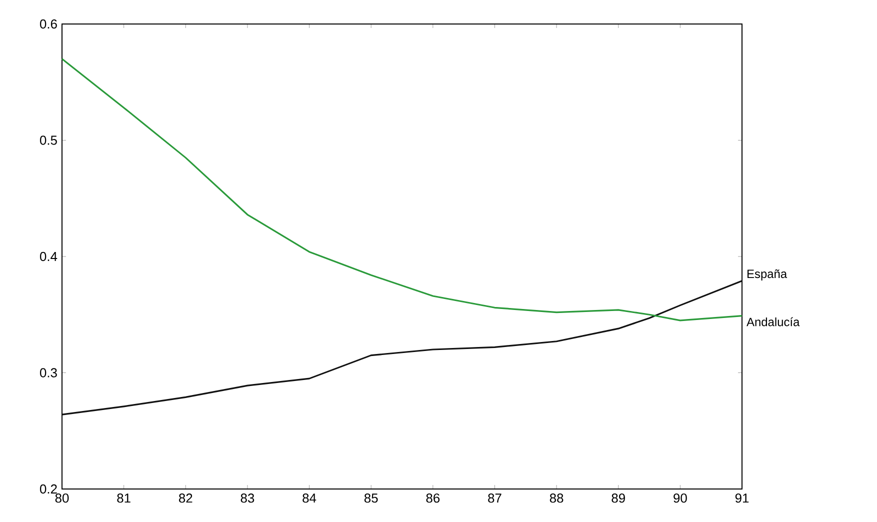  What do you see at coordinates (185, 498) in the screenshot?
I see `x-tick-label: 82` at bounding box center [185, 498].